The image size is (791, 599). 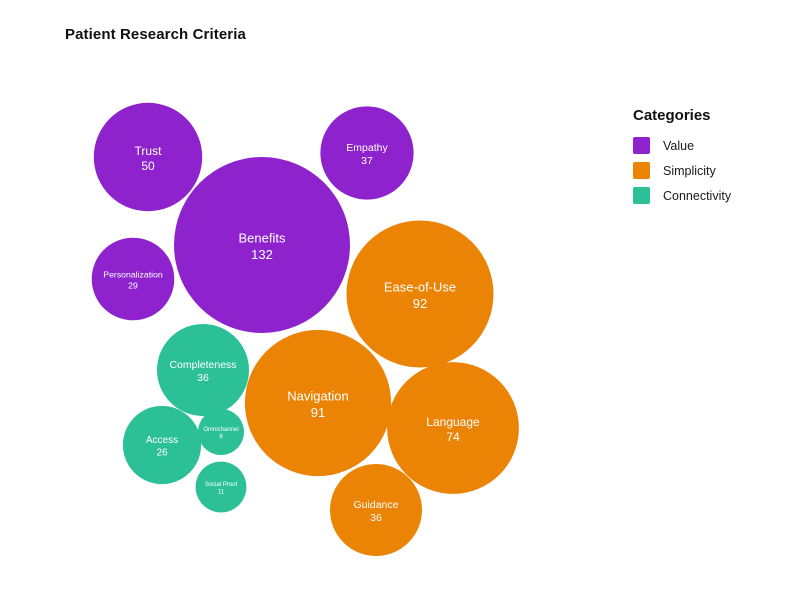 I want to click on bubble-circle-ease-of-use, so click(x=420, y=294).